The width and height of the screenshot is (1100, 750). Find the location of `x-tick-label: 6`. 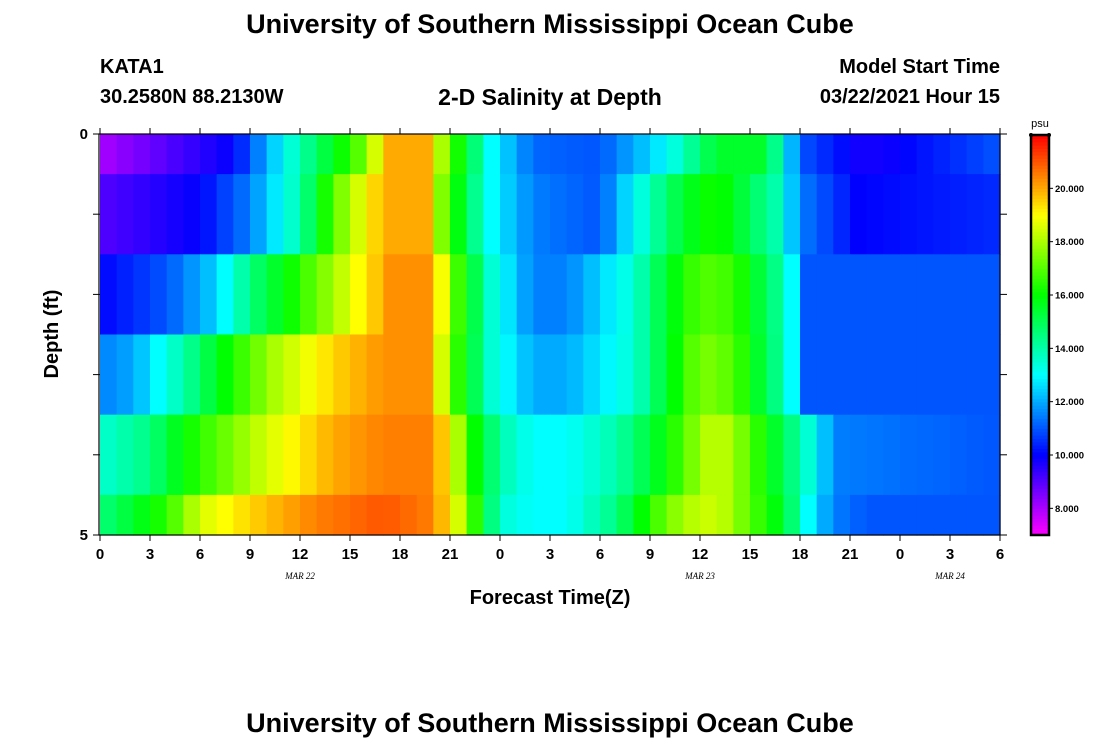

x-tick-label: 6 is located at coordinates (1000, 554).